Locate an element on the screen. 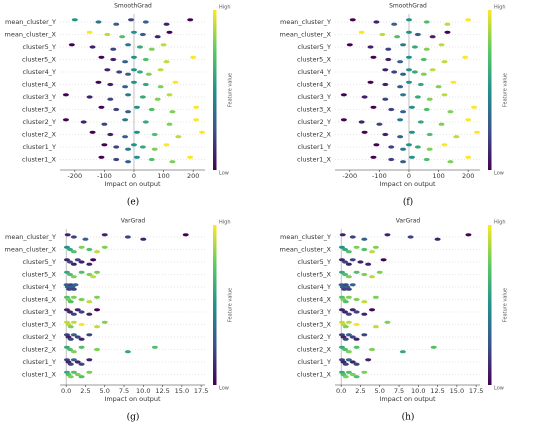  caption: (e) is located at coordinates (133, 202).